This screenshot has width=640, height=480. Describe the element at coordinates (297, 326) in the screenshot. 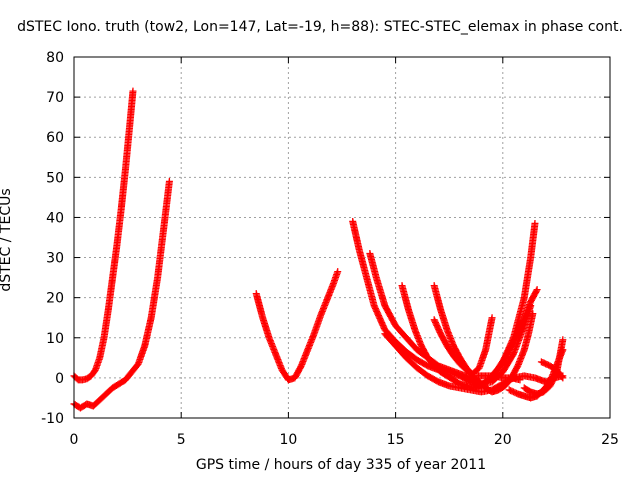

I see `series-arc3` at that location.